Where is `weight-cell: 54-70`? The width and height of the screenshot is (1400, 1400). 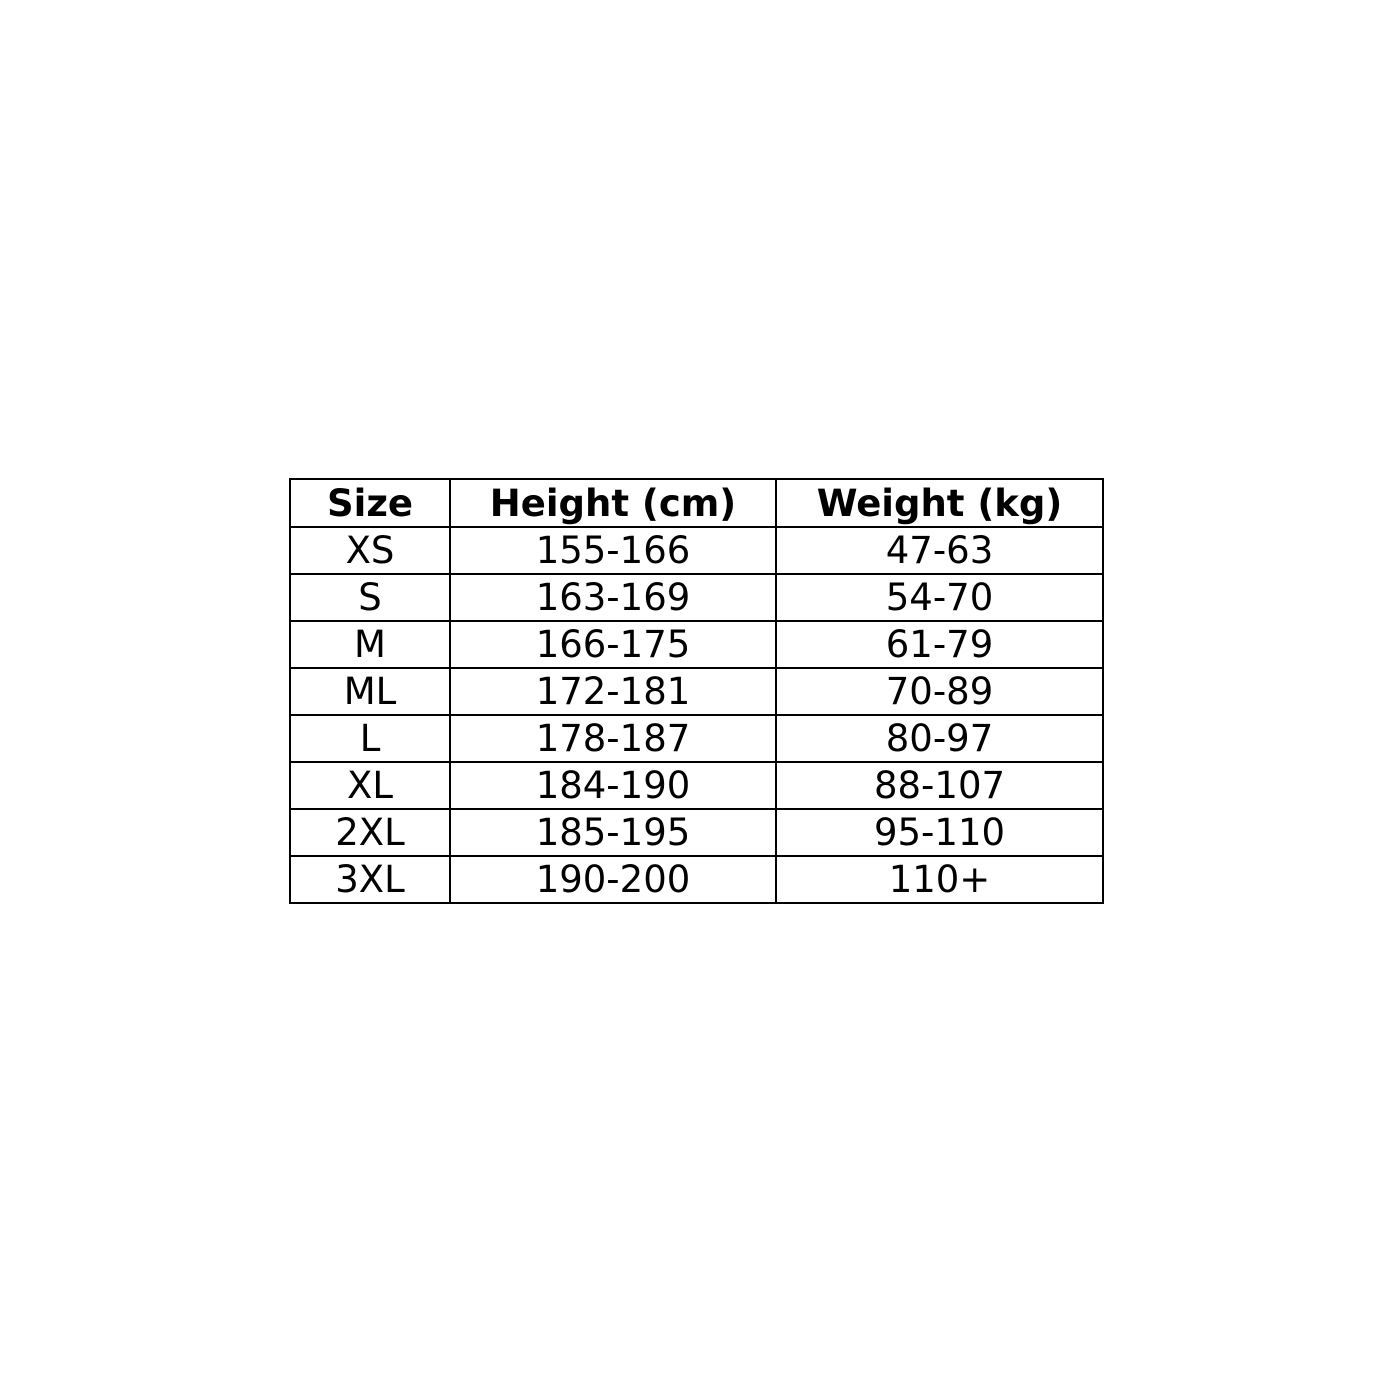
weight-cell: 54-70 is located at coordinates (939, 597).